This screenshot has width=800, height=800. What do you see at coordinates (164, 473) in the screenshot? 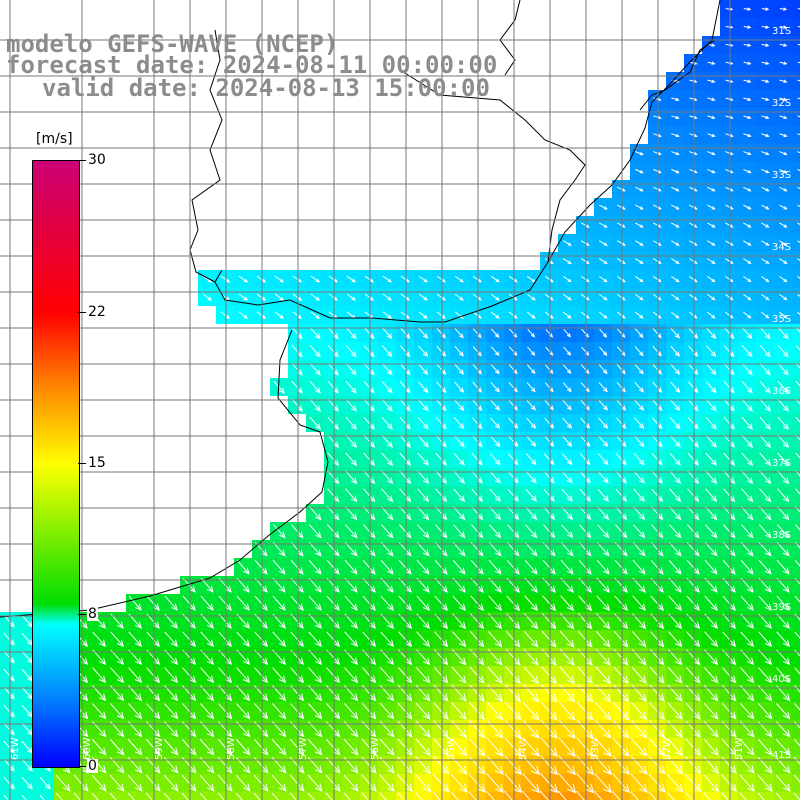
I see `coastline-argentina` at bounding box center [164, 473].